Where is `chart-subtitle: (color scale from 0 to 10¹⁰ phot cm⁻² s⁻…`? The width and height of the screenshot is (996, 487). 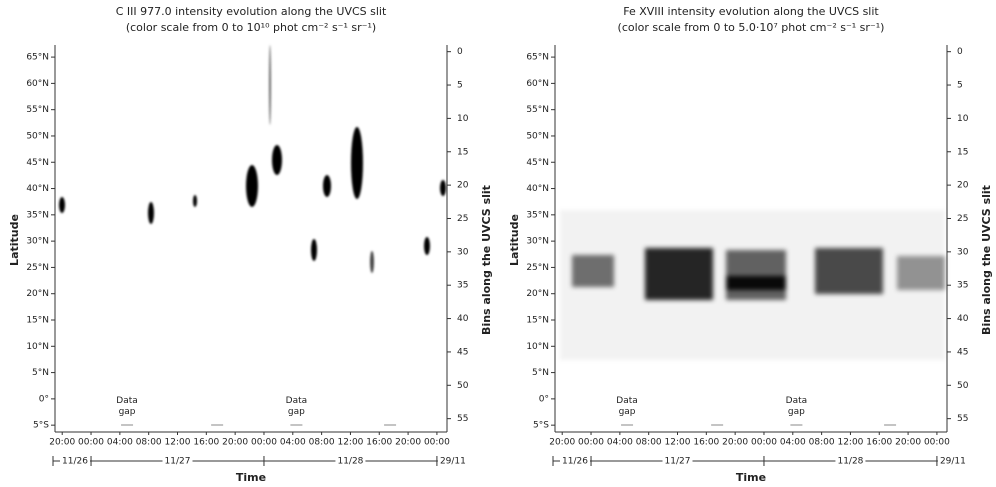
chart-subtitle: (color scale from 0 to 10¹⁰ phot cm⁻² s⁻… is located at coordinates (251, 27).